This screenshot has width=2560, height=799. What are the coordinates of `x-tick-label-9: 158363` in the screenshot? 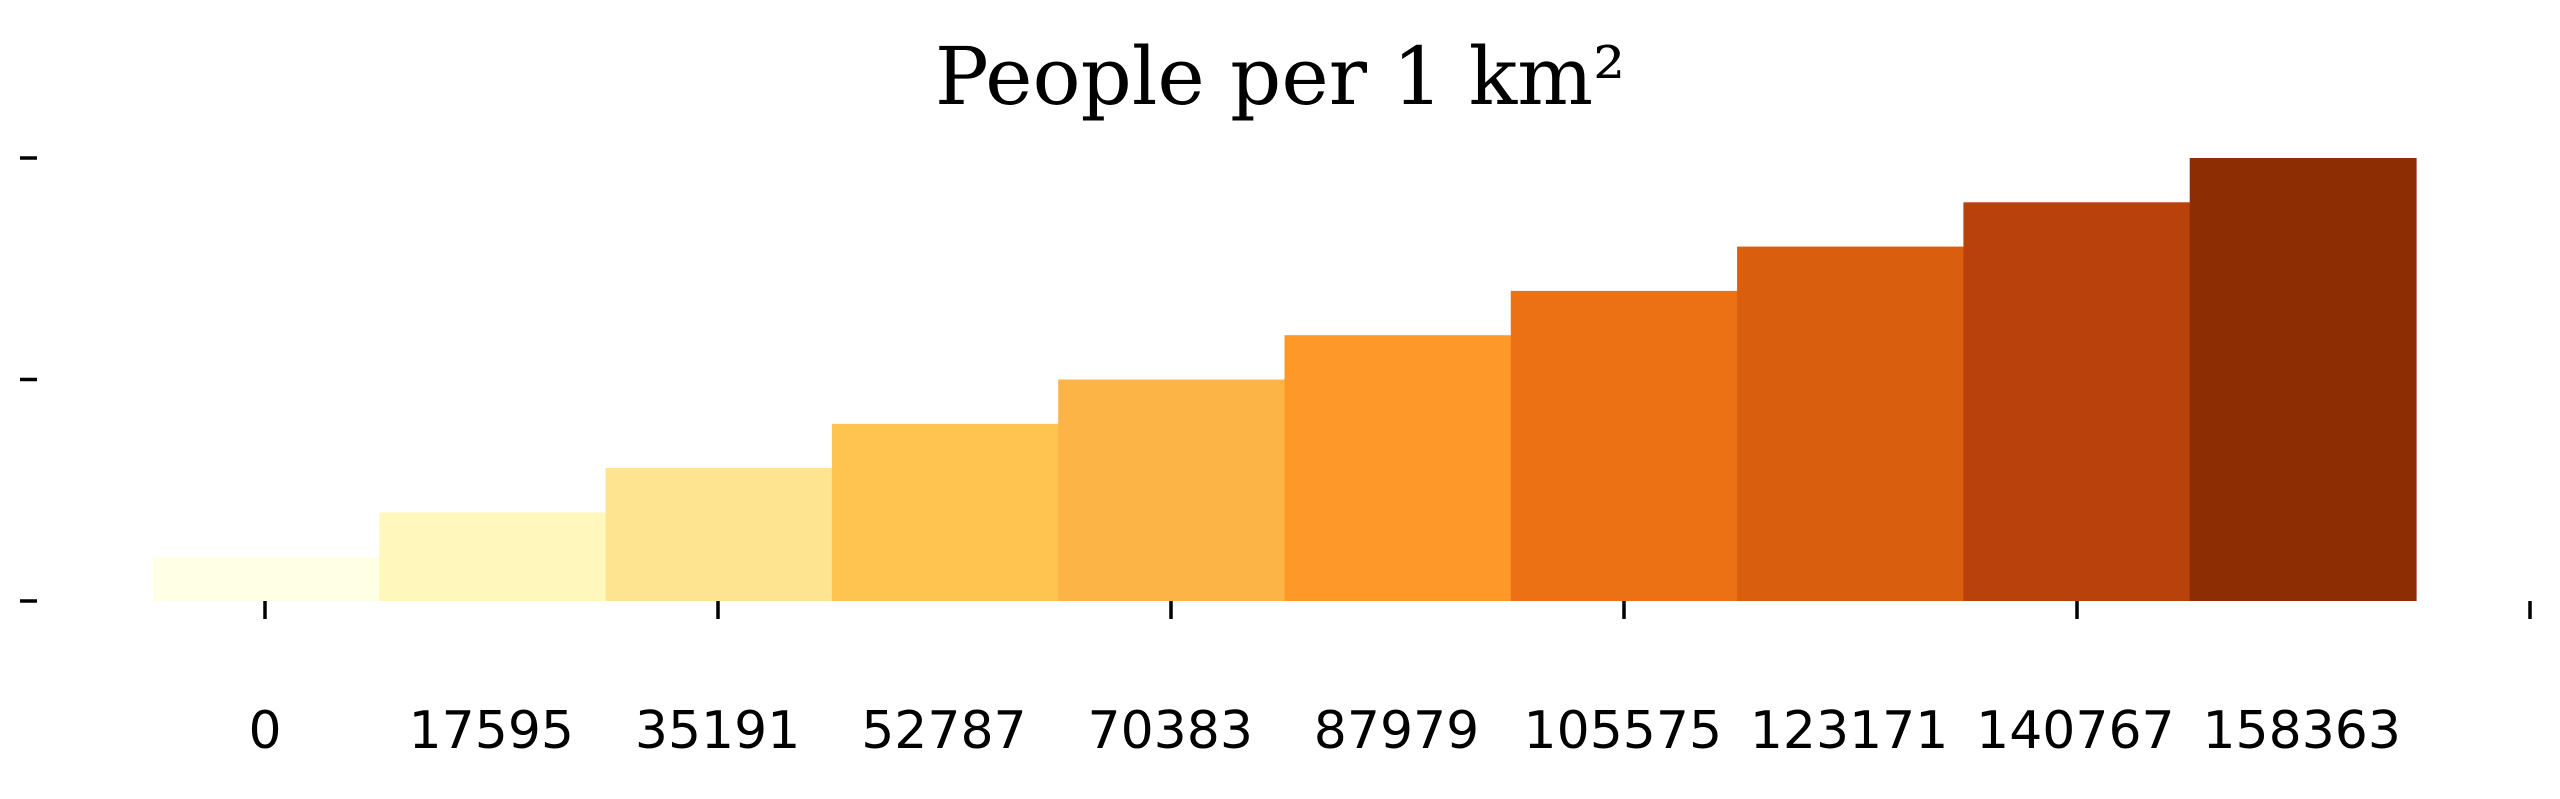 It's located at (2301, 731).